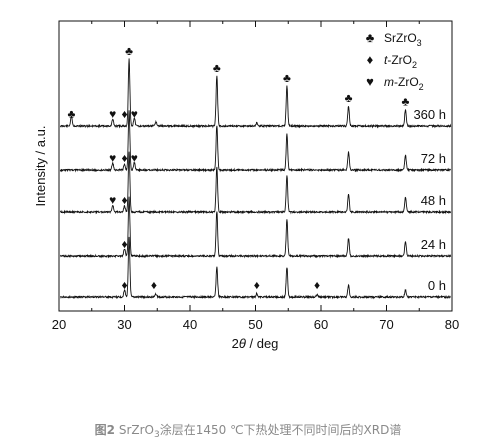 This screenshot has width=496, height=442. What do you see at coordinates (255, 183) in the screenshot?
I see `trace-48-h` at bounding box center [255, 183].